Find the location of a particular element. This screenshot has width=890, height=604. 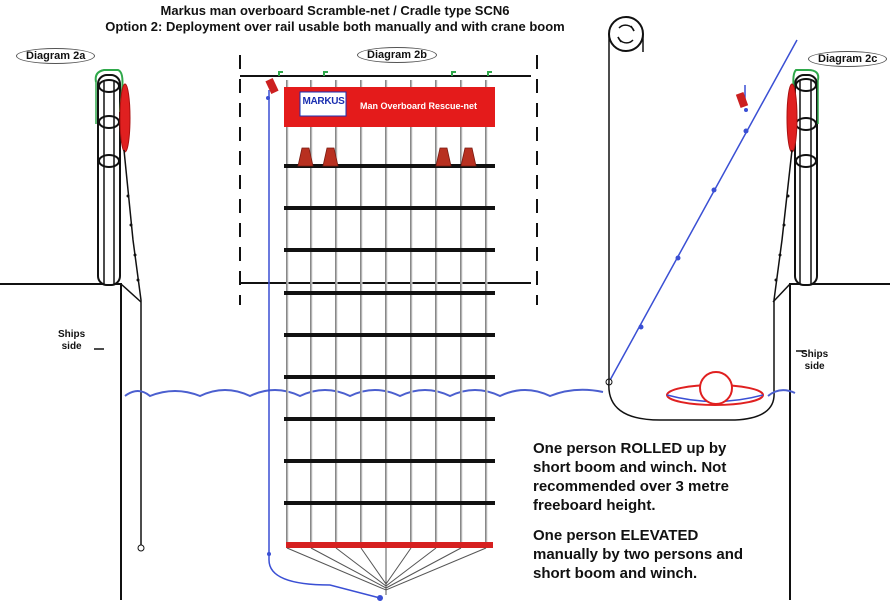

right-railing-post is located at coordinates (806, 177).